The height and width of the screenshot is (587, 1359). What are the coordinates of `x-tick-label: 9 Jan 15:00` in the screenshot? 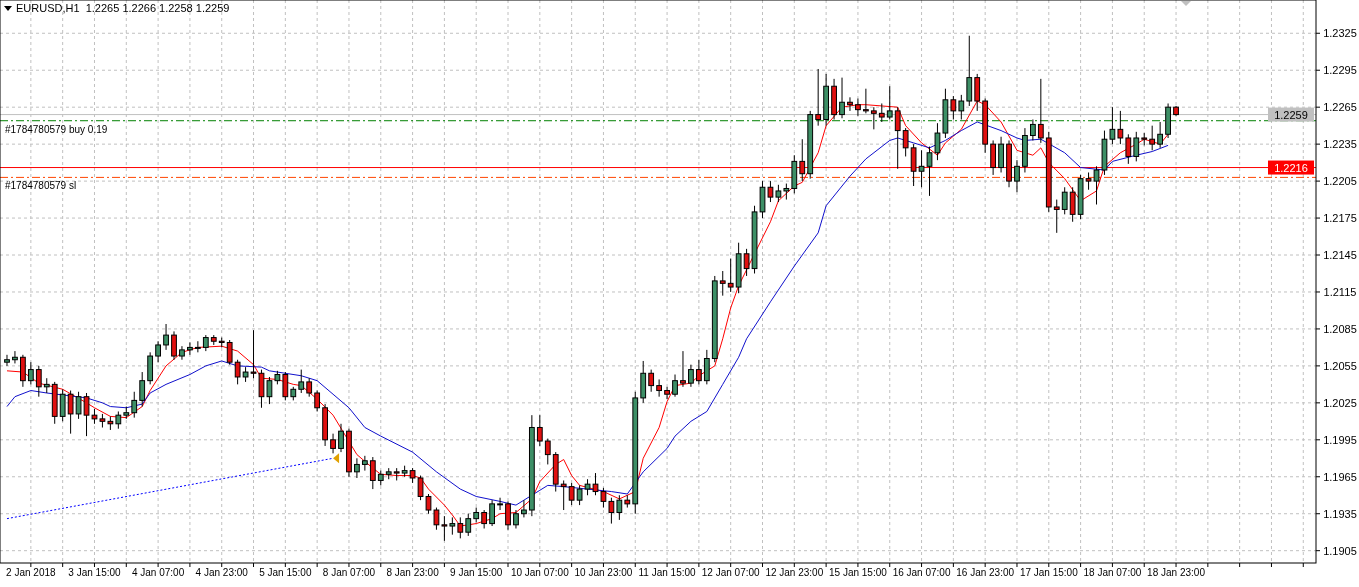 It's located at (476, 572).